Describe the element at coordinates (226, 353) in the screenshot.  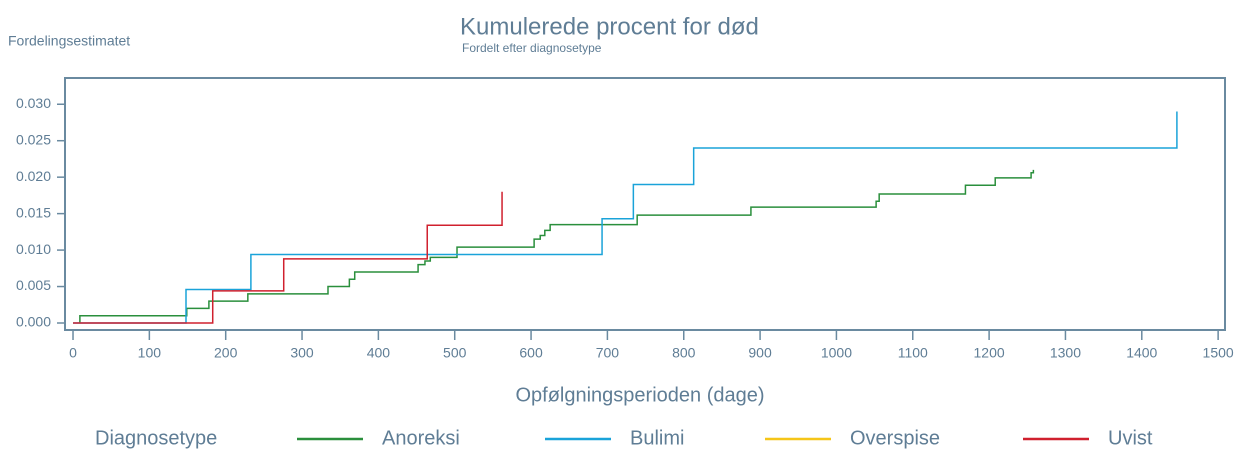
I see `x-tick-label: 200` at that location.